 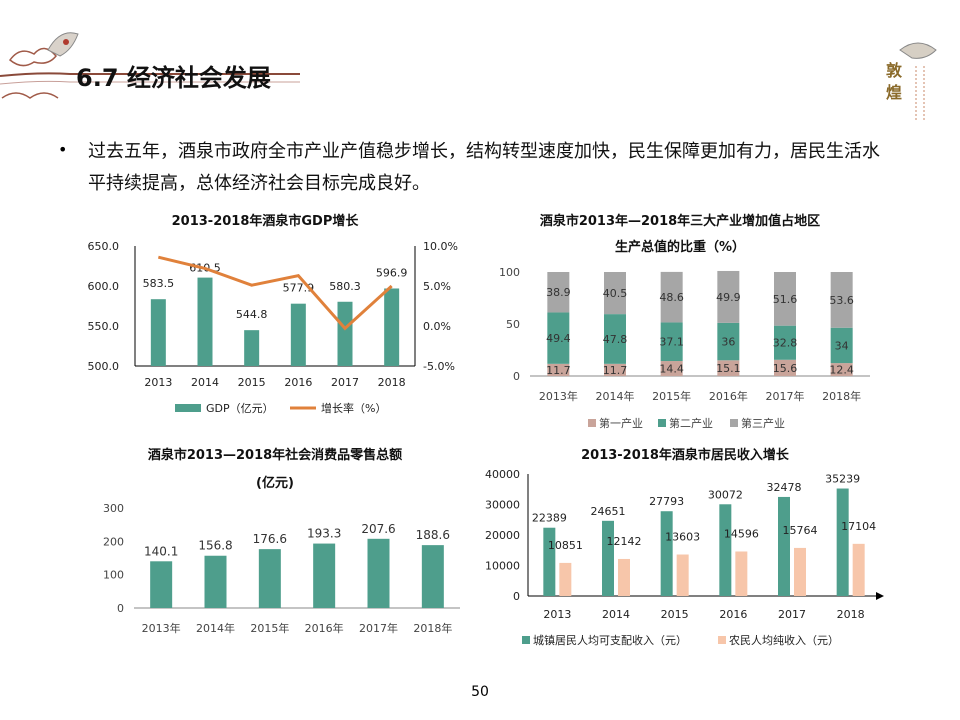 What do you see at coordinates (565, 545) in the screenshot?
I see `income-data-label: 10851` at bounding box center [565, 545].